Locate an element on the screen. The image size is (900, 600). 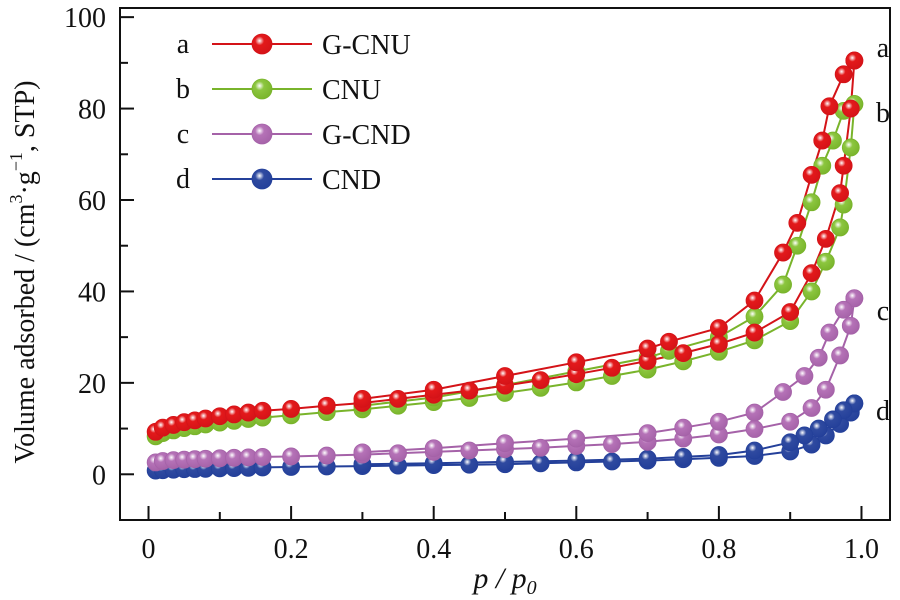
legend-letter: c is located at coordinates (183, 134).